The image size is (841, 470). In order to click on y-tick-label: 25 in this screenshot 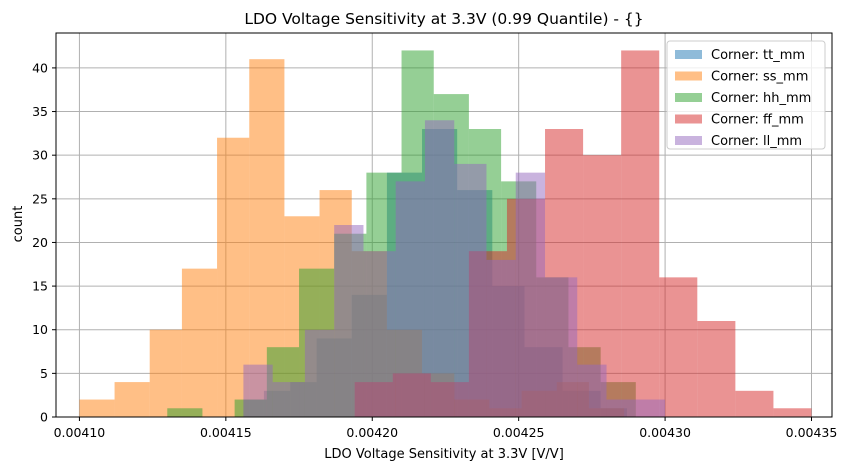, I will do `click(40, 198)`.